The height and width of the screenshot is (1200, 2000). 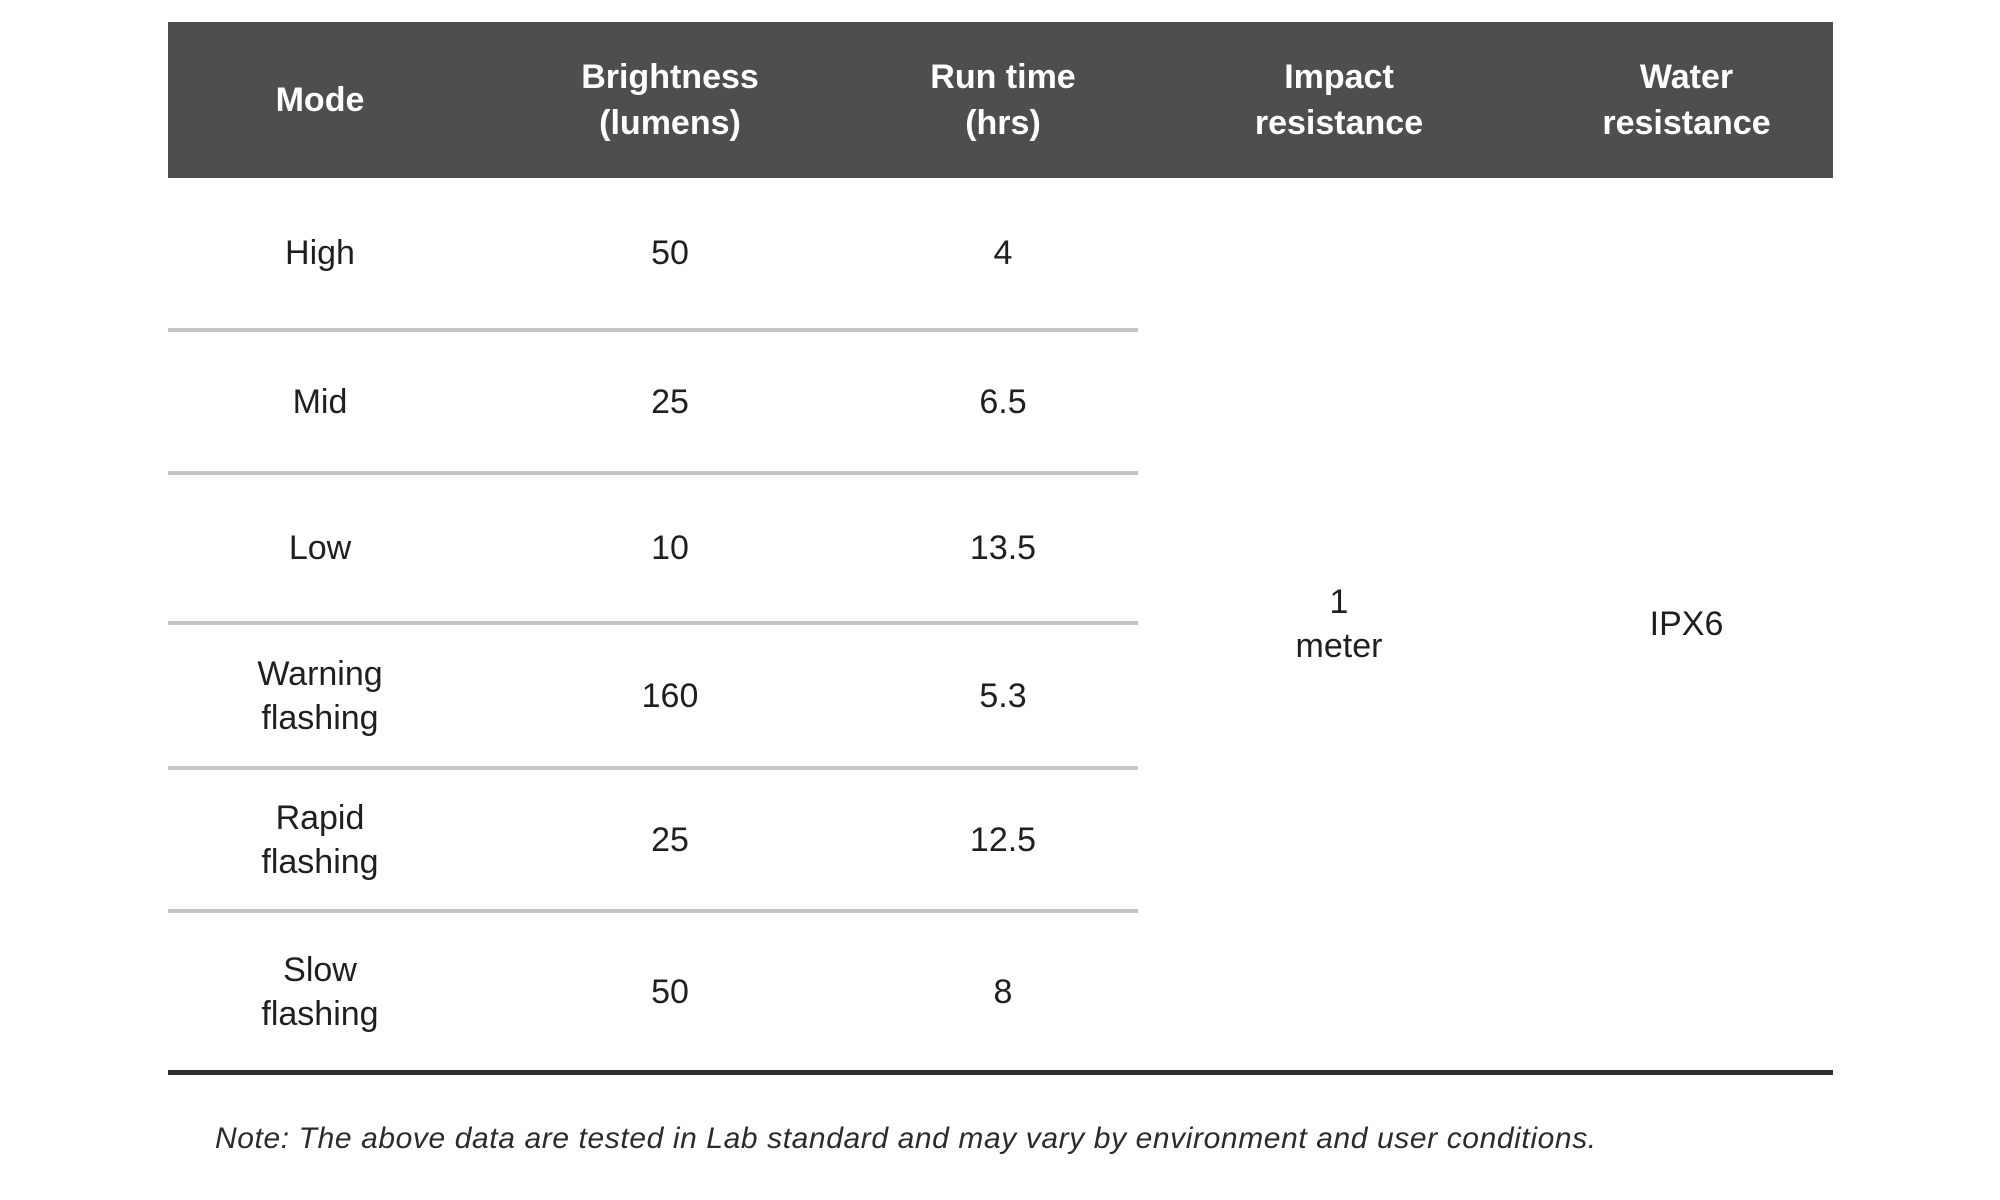 What do you see at coordinates (1686, 100) in the screenshot?
I see `header-water-resistance: Water resistance` at bounding box center [1686, 100].